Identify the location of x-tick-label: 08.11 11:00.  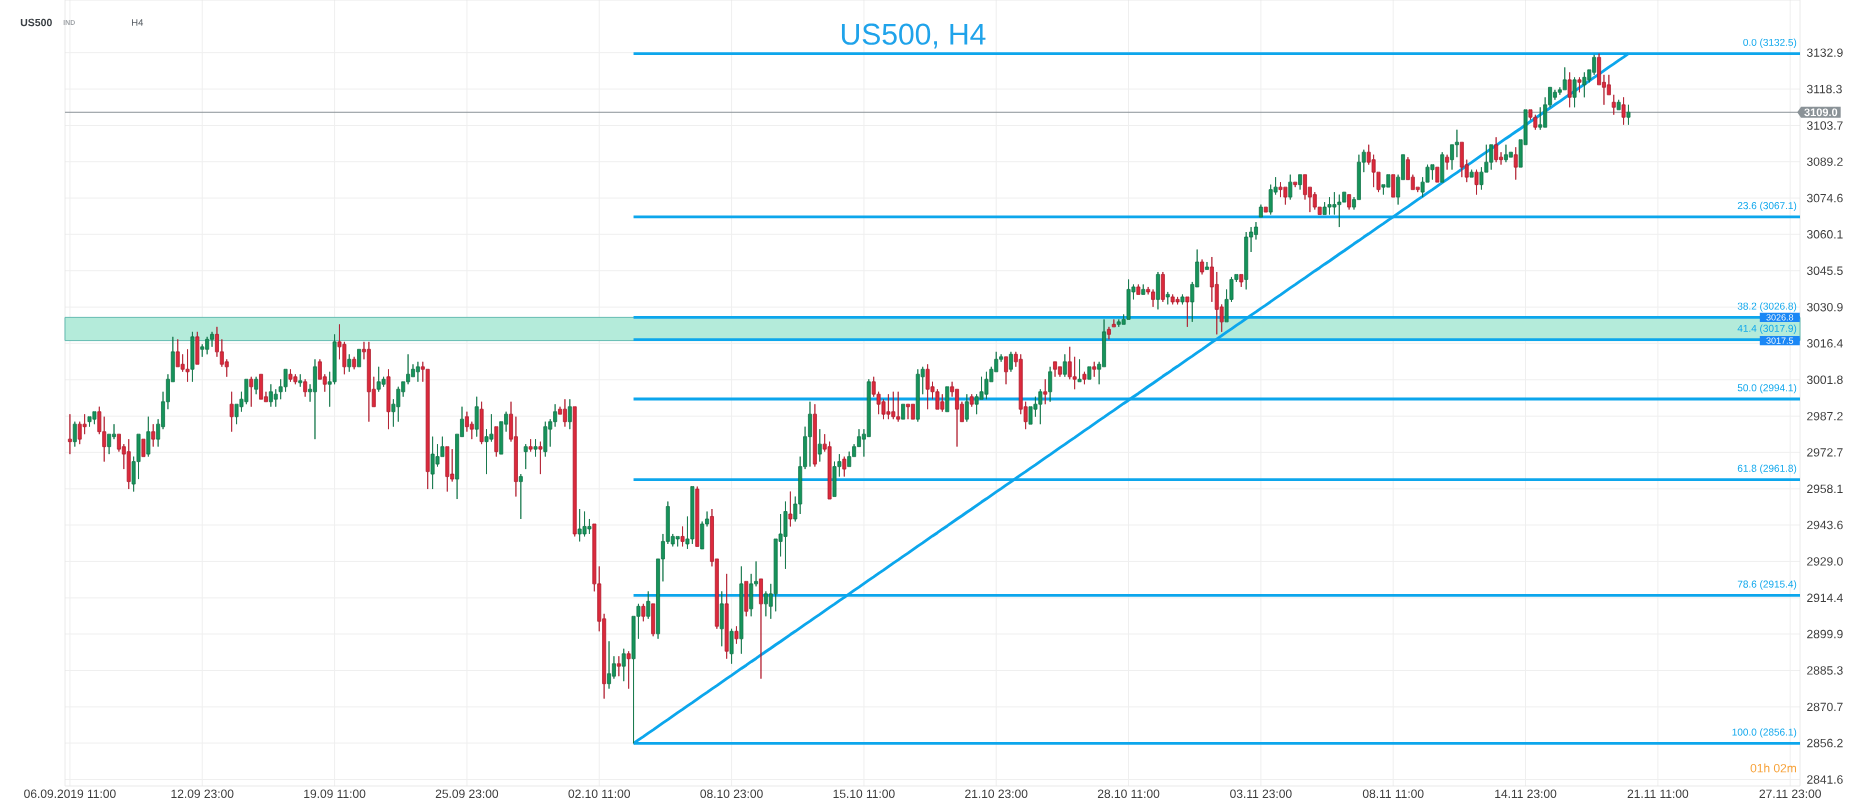
(1393, 794).